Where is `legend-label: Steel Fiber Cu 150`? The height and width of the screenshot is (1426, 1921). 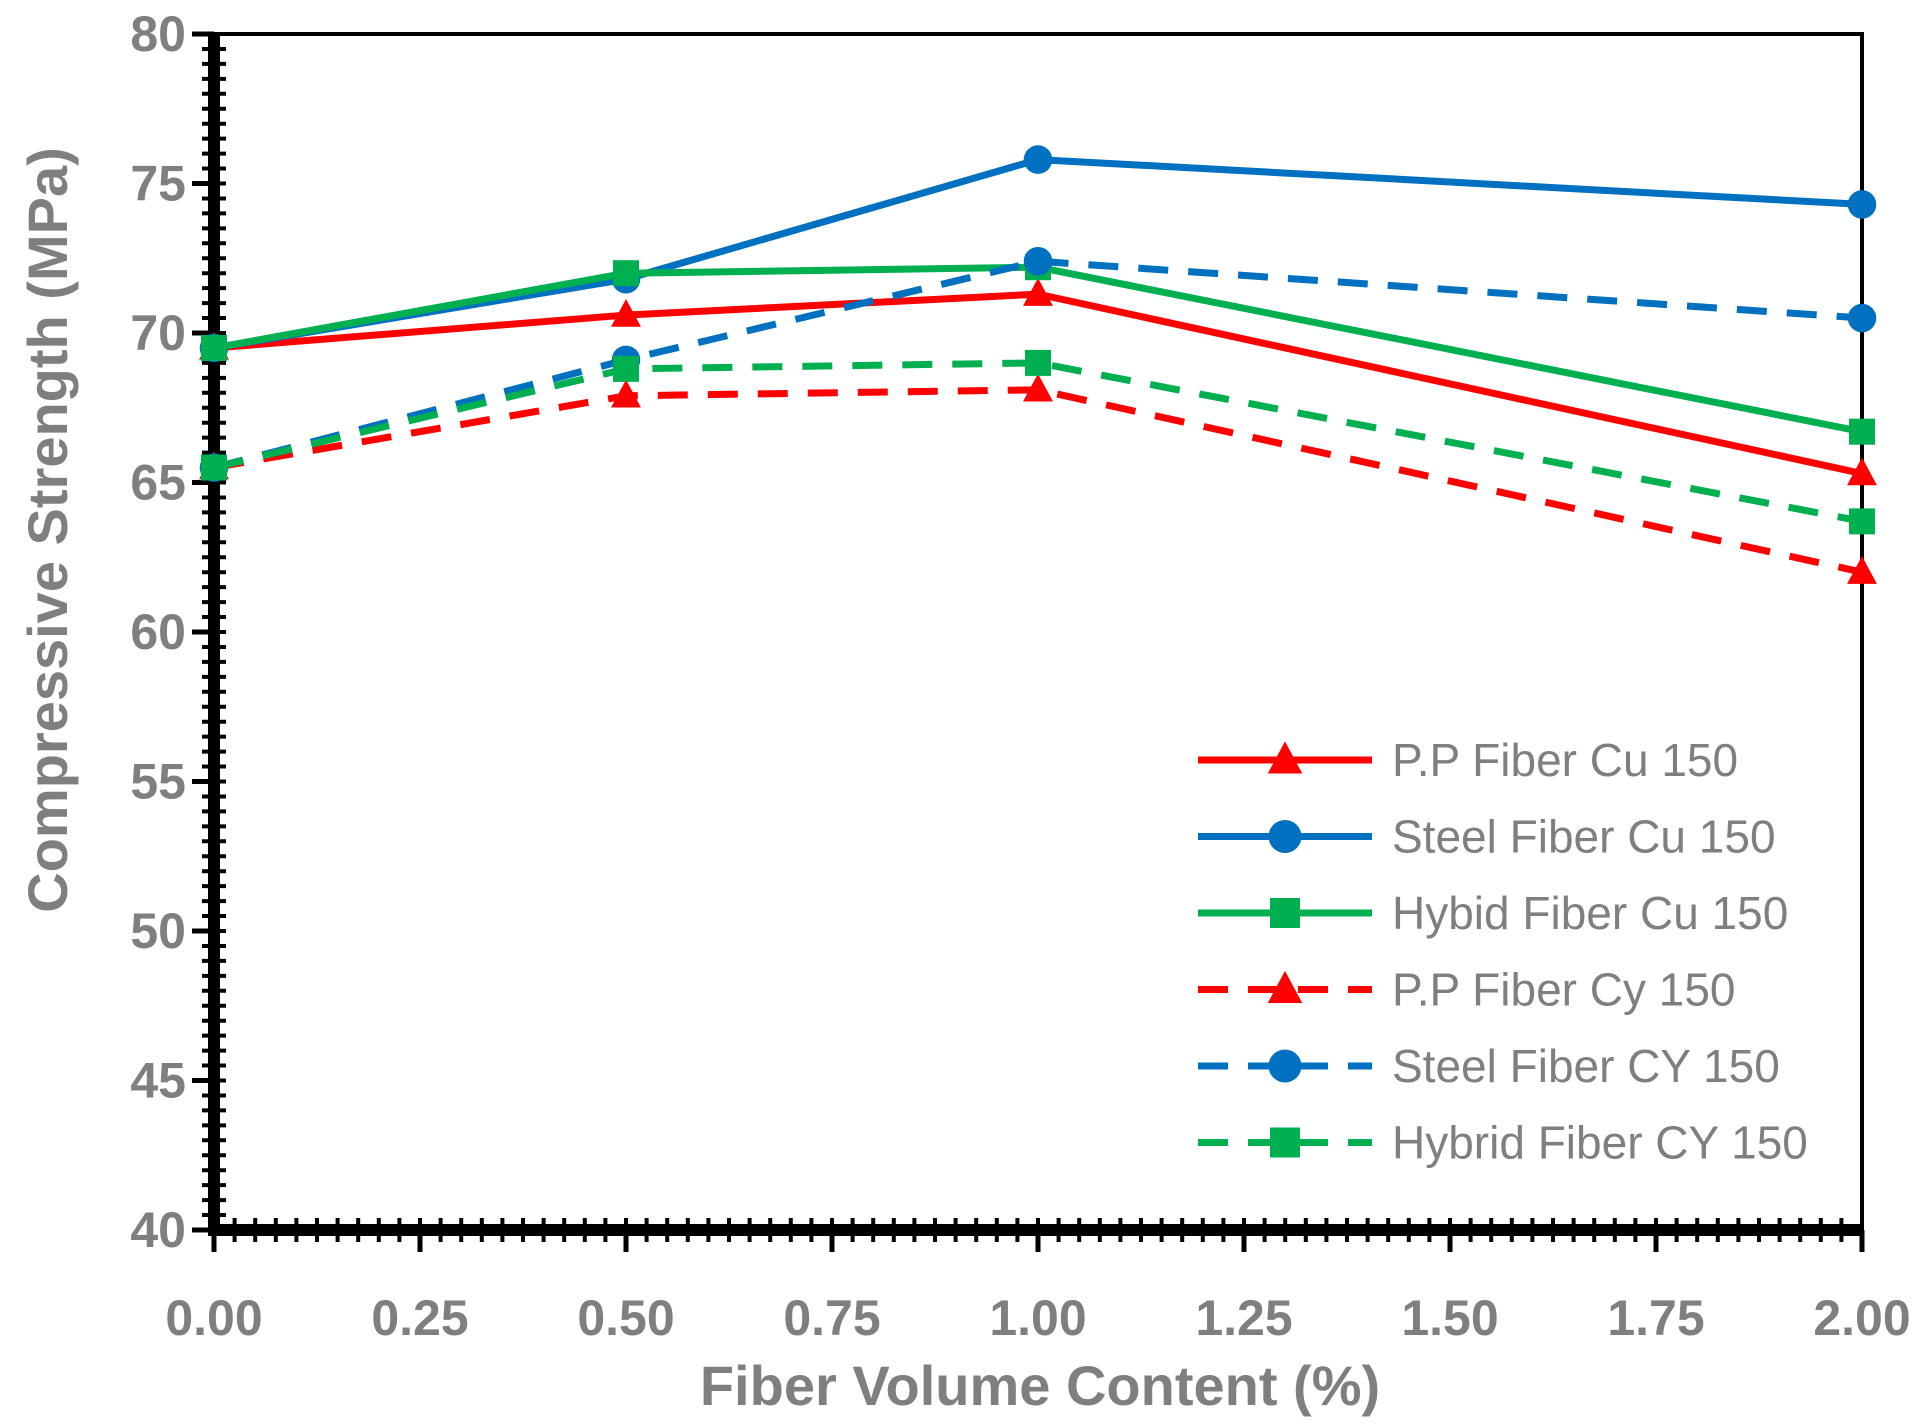
legend-label: Steel Fiber Cu 150 is located at coordinates (1584, 837).